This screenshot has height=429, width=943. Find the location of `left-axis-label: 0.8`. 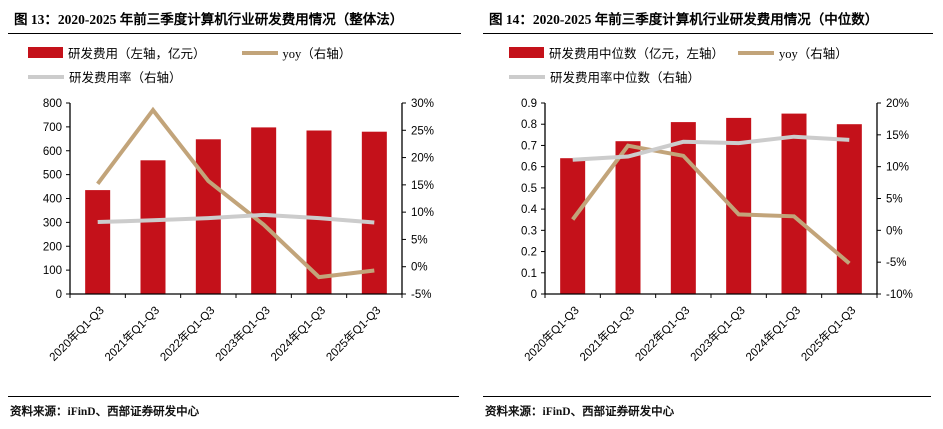

left-axis-label: 0.8 is located at coordinates (529, 125).